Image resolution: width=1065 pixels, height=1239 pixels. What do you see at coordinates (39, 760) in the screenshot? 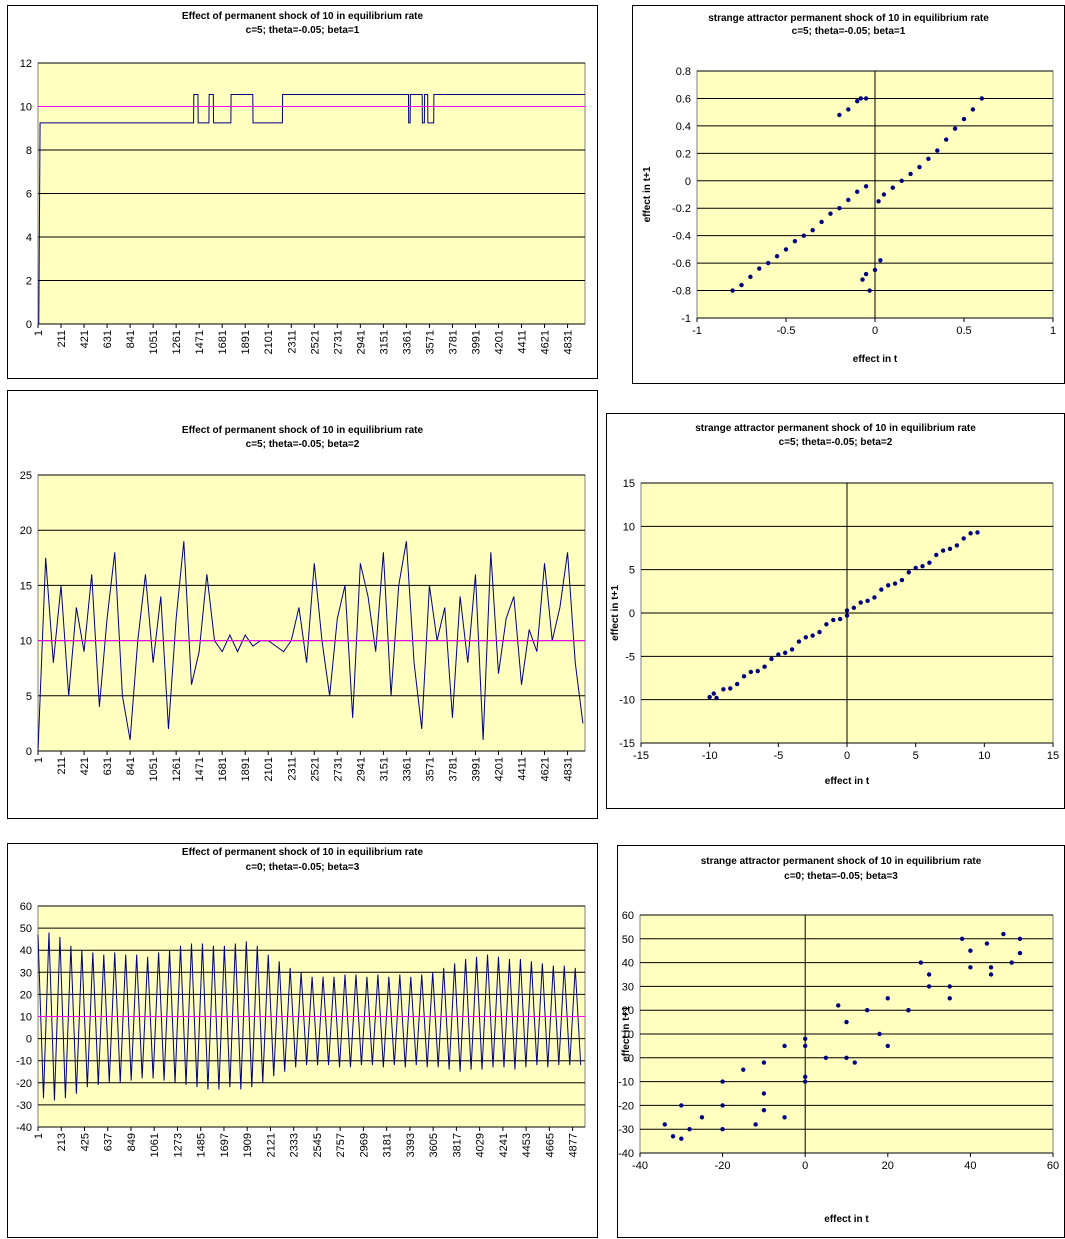
I see `x-tick-label: 1` at bounding box center [39, 760].